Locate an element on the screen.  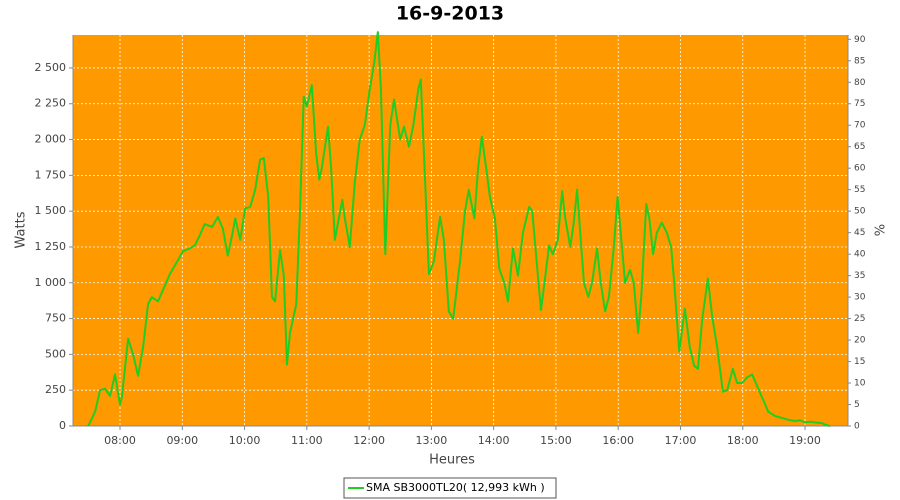
y-tick-label: 1 000 is located at coordinates (51, 282).